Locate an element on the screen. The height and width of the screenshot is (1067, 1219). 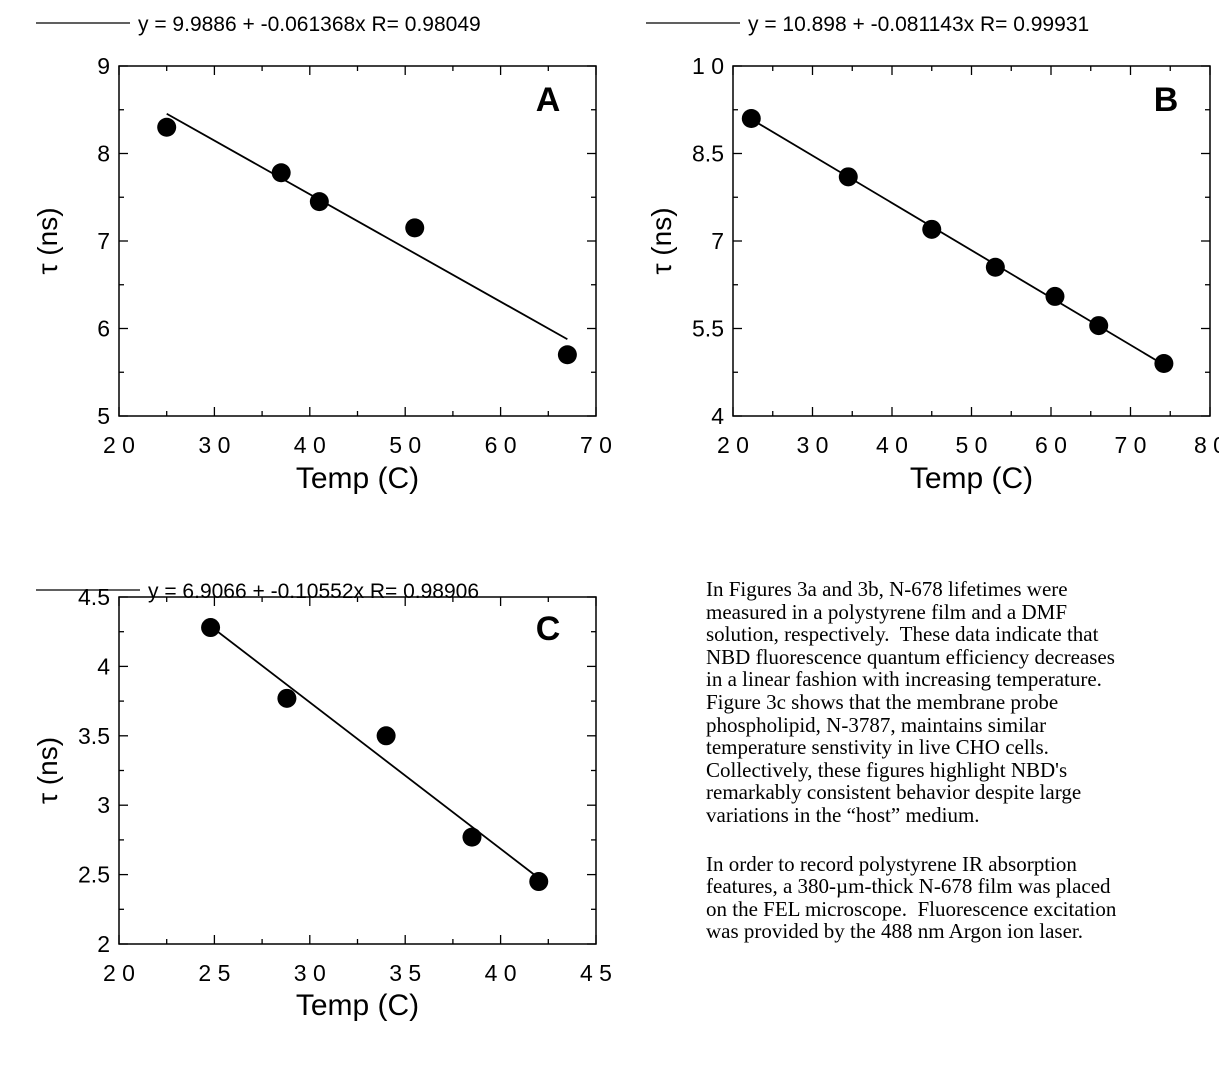
fit-legend-text: y = 9.9886 + -0.061368x R= 0.98049 is located at coordinates (309, 24).